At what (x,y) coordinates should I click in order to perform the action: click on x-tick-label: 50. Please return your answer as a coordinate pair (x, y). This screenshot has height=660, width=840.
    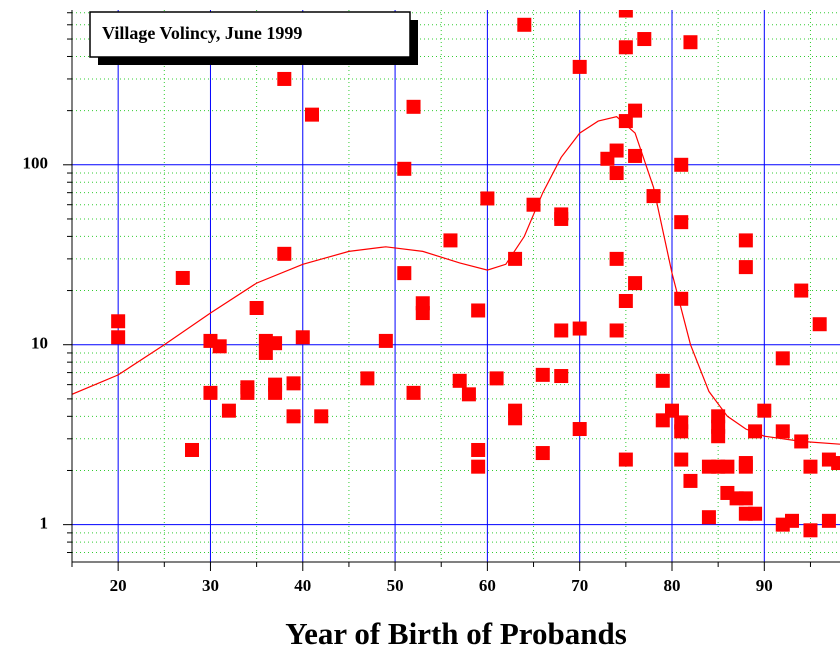
    Looking at the image, I should click on (395, 585).